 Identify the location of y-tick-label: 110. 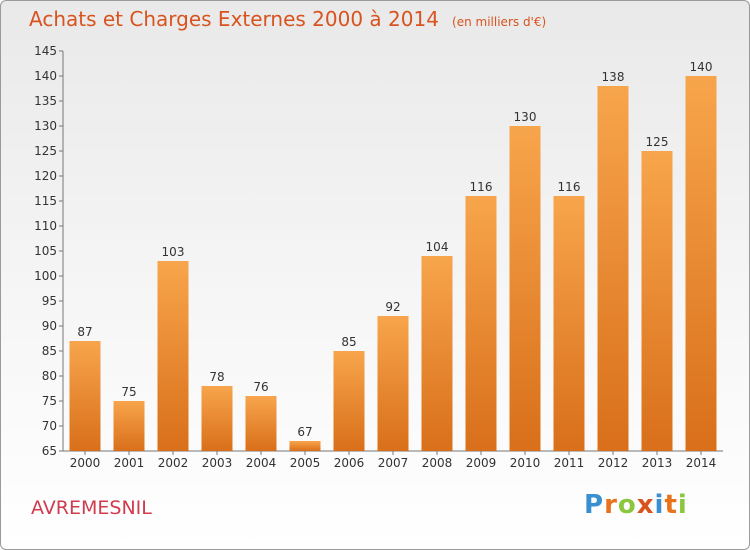
(45, 226).